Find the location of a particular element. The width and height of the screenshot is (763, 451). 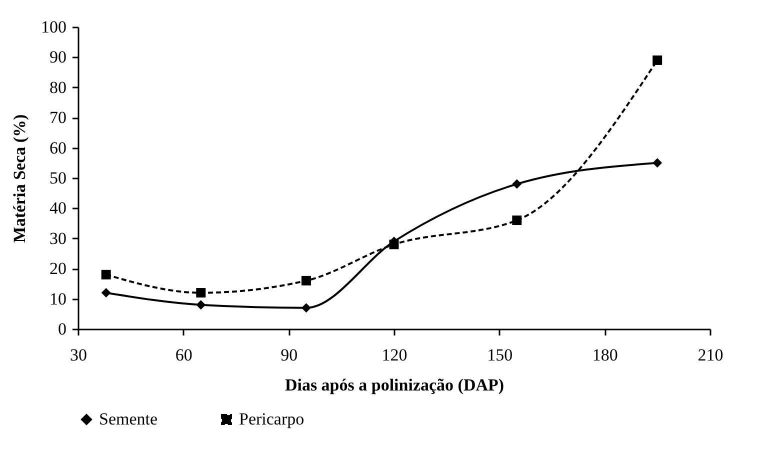

y-tick-label: 100 is located at coordinates (53, 27).